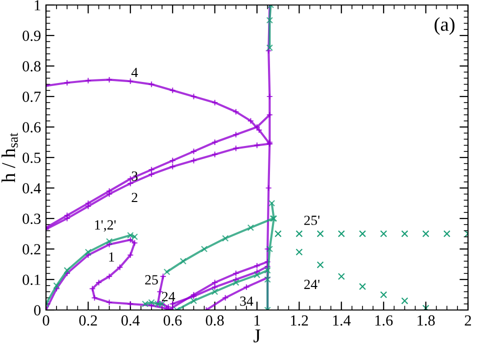 The height and width of the screenshot is (346, 485). What do you see at coordinates (299, 320) in the screenshot?
I see `x-tick-label: 1.2` at bounding box center [299, 320].